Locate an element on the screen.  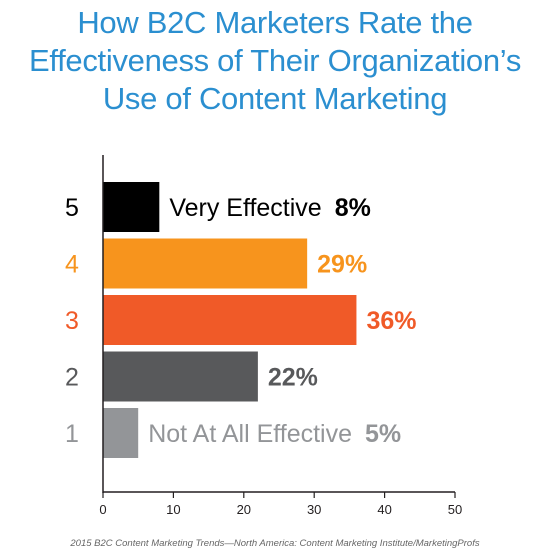
chart-title-line-3: Use of Content Marketing is located at coordinates (275, 98).